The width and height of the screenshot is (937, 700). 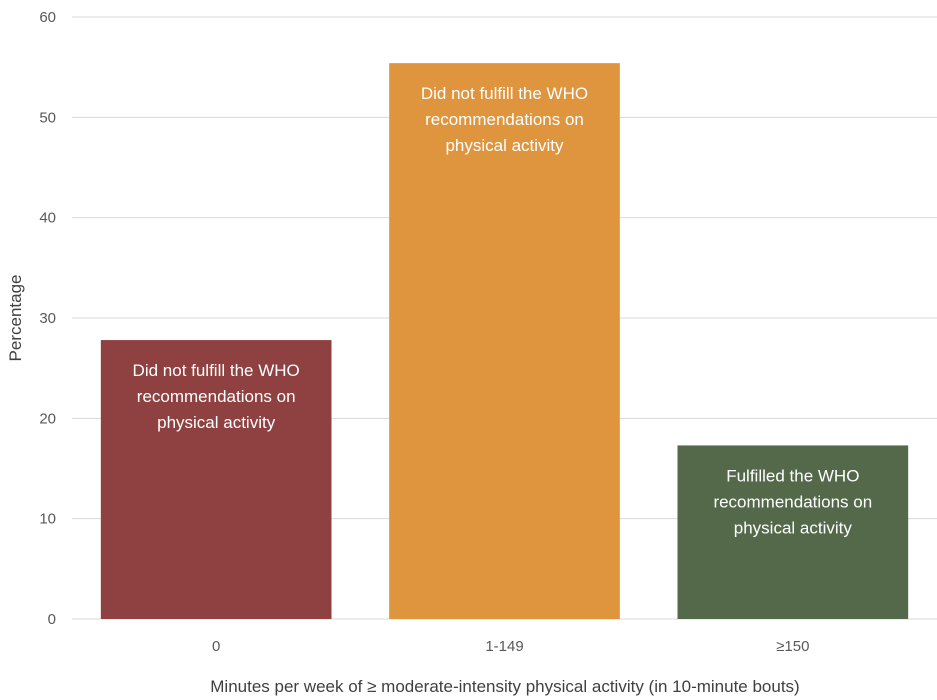 What do you see at coordinates (47, 519) in the screenshot?
I see `y-tick-label: 10` at bounding box center [47, 519].